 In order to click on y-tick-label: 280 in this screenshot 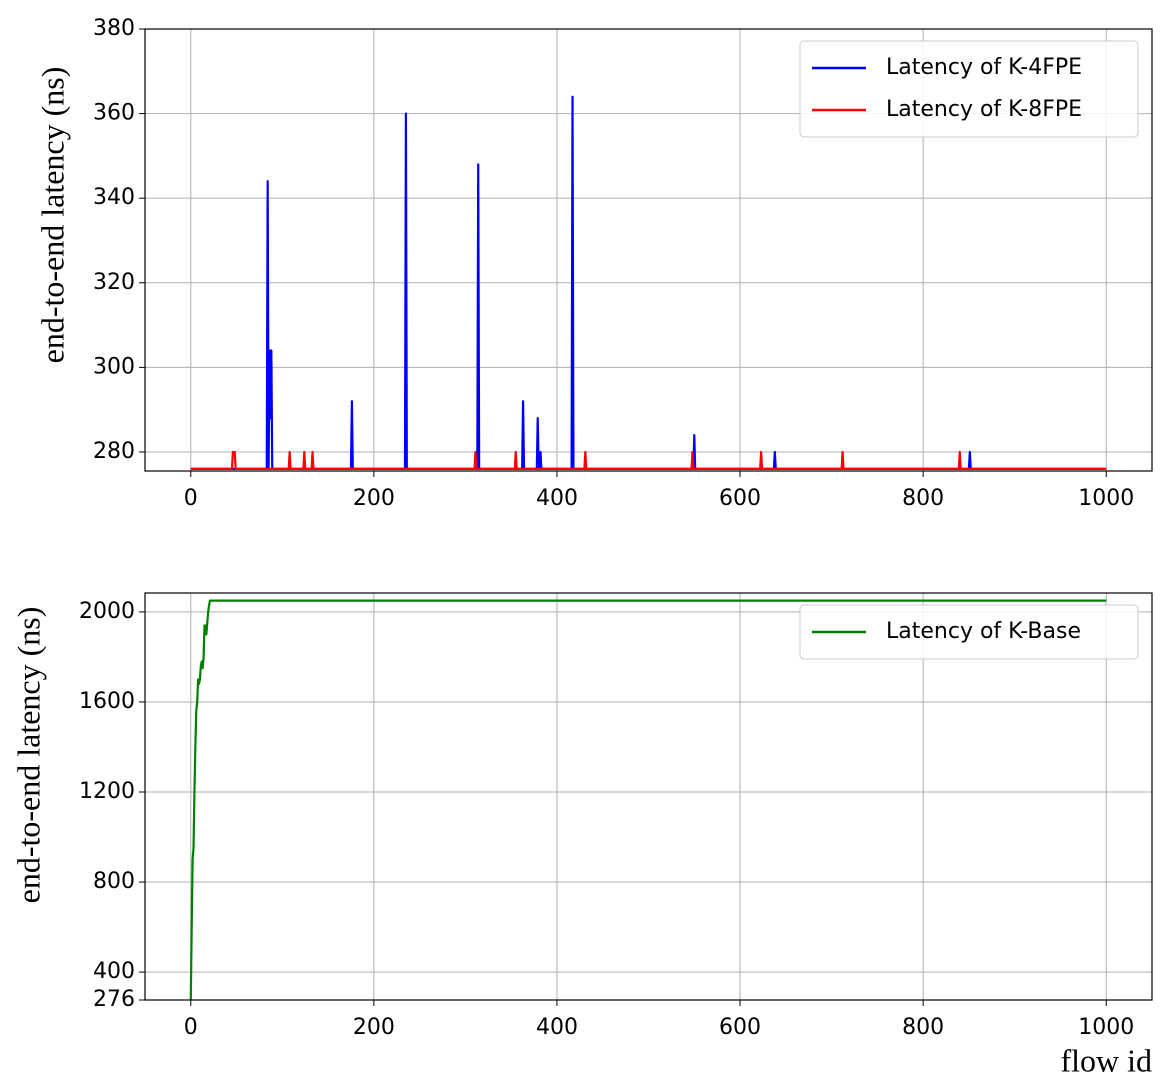, I will do `click(114, 451)`.